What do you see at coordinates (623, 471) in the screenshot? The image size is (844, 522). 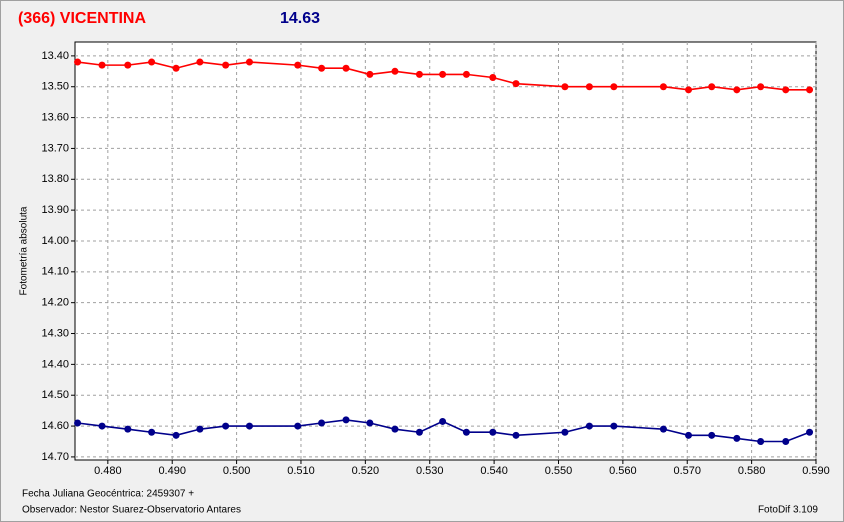 I see `x-tick-label: 0.560` at bounding box center [623, 471].